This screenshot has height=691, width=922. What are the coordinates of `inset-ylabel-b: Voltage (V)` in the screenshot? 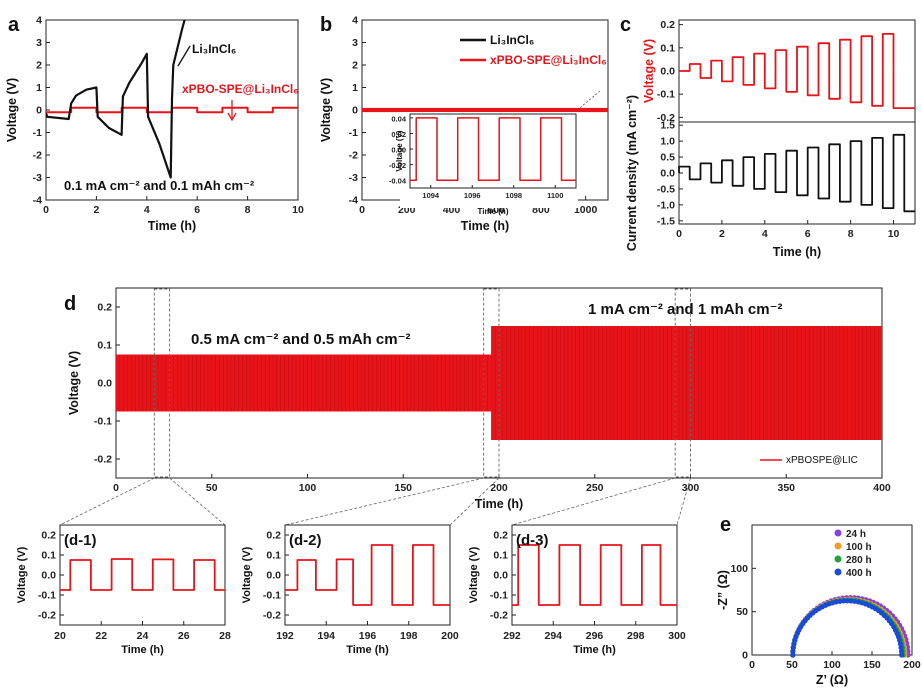 It's located at (399, 151).